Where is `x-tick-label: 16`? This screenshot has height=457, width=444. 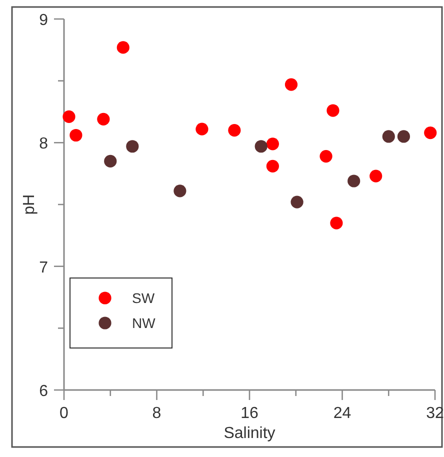
x-tick-label: 16 is located at coordinates (249, 413).